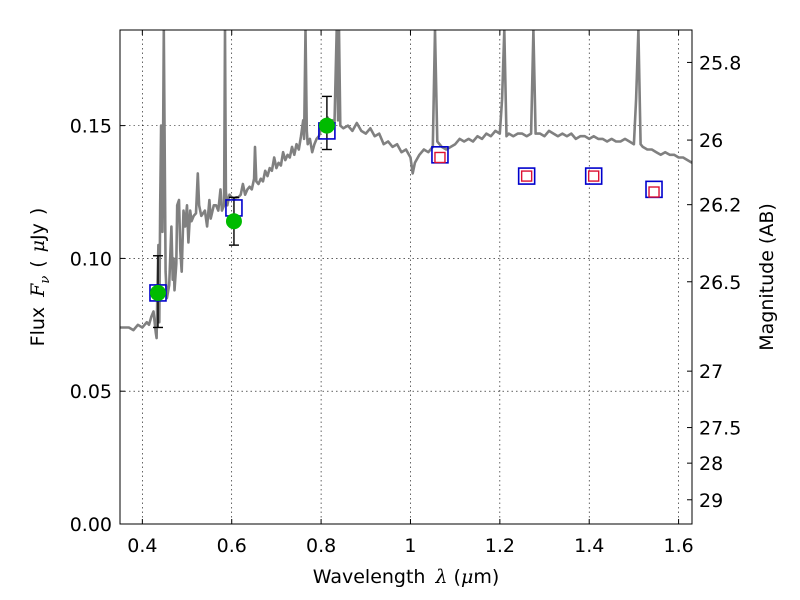 Image resolution: width=800 pixels, height=600 pixels. Describe the element at coordinates (91, 127) in the screenshot. I see `y-tick-label: 0.15` at that location.